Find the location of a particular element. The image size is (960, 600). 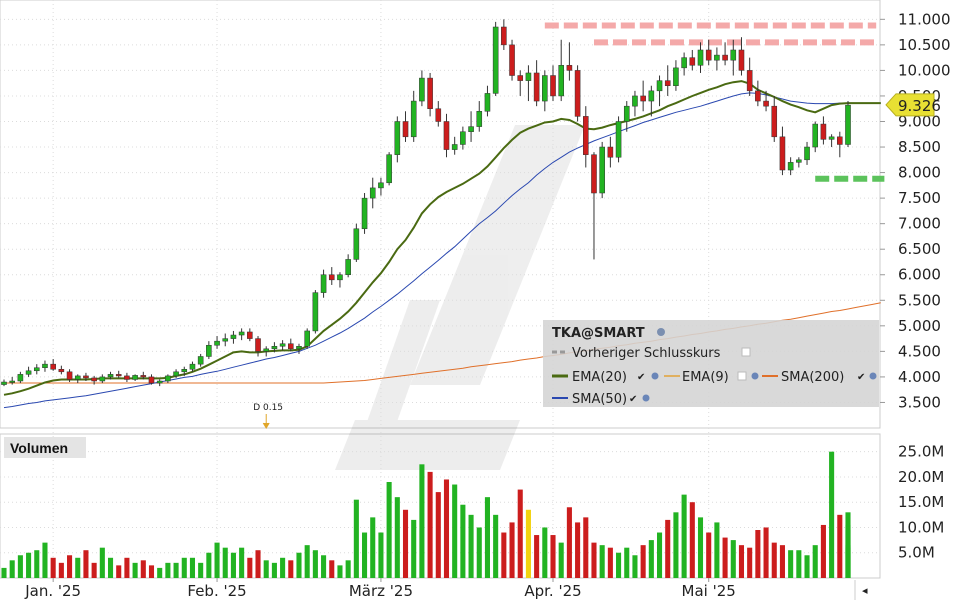

legend-item-prev-close: Vorheriger Schlusskurs is located at coordinates (651, 353).